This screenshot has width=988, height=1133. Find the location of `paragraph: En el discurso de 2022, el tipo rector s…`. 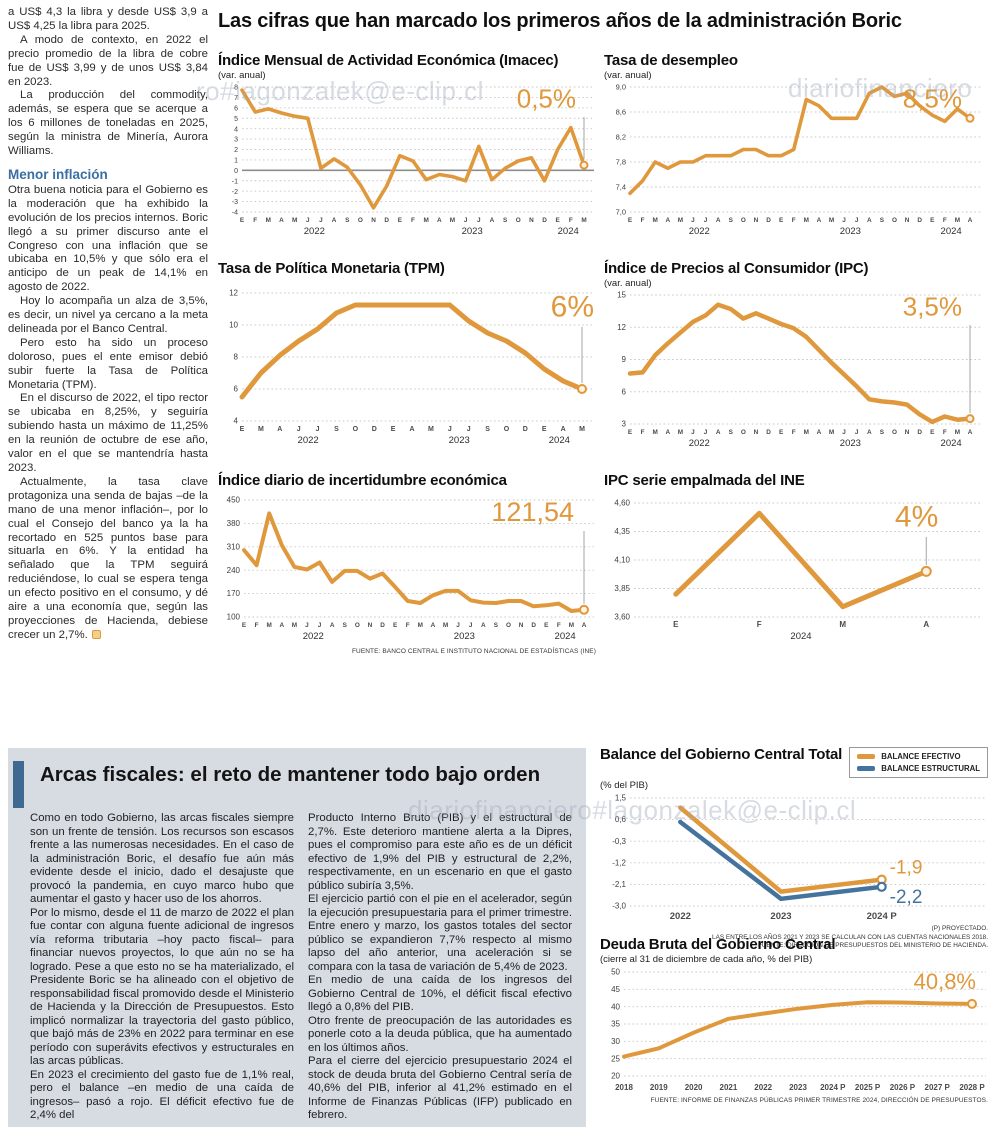

paragraph: En el discurso de 2022, el tipo rector s… is located at coordinates (108, 433).